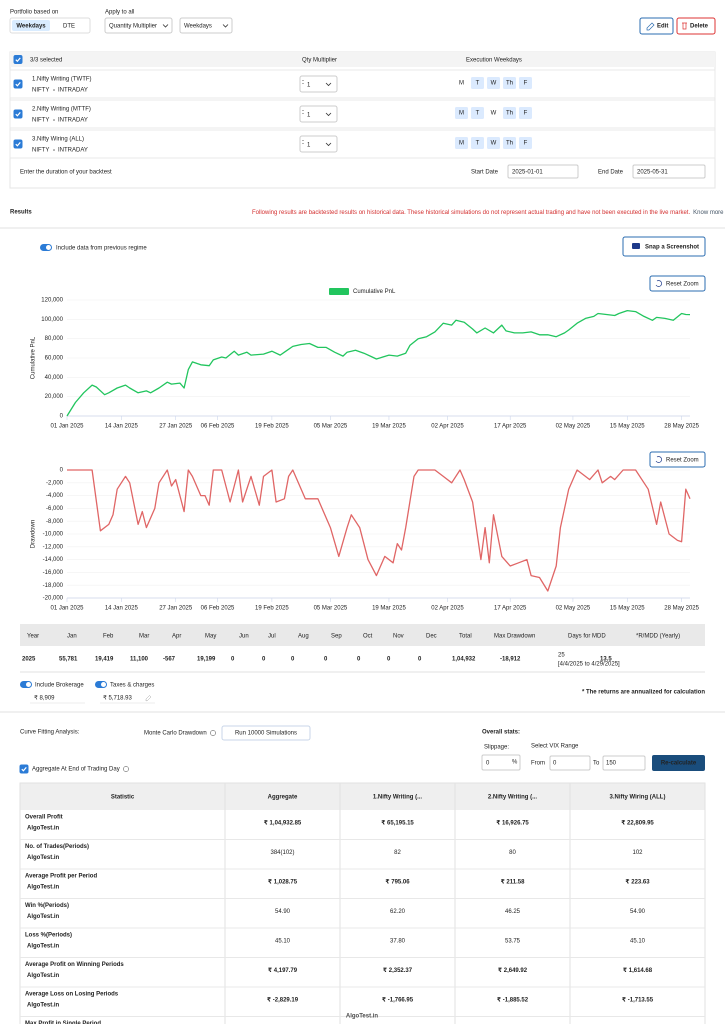  I want to click on button-label: Snap a Screenshot, so click(672, 248).